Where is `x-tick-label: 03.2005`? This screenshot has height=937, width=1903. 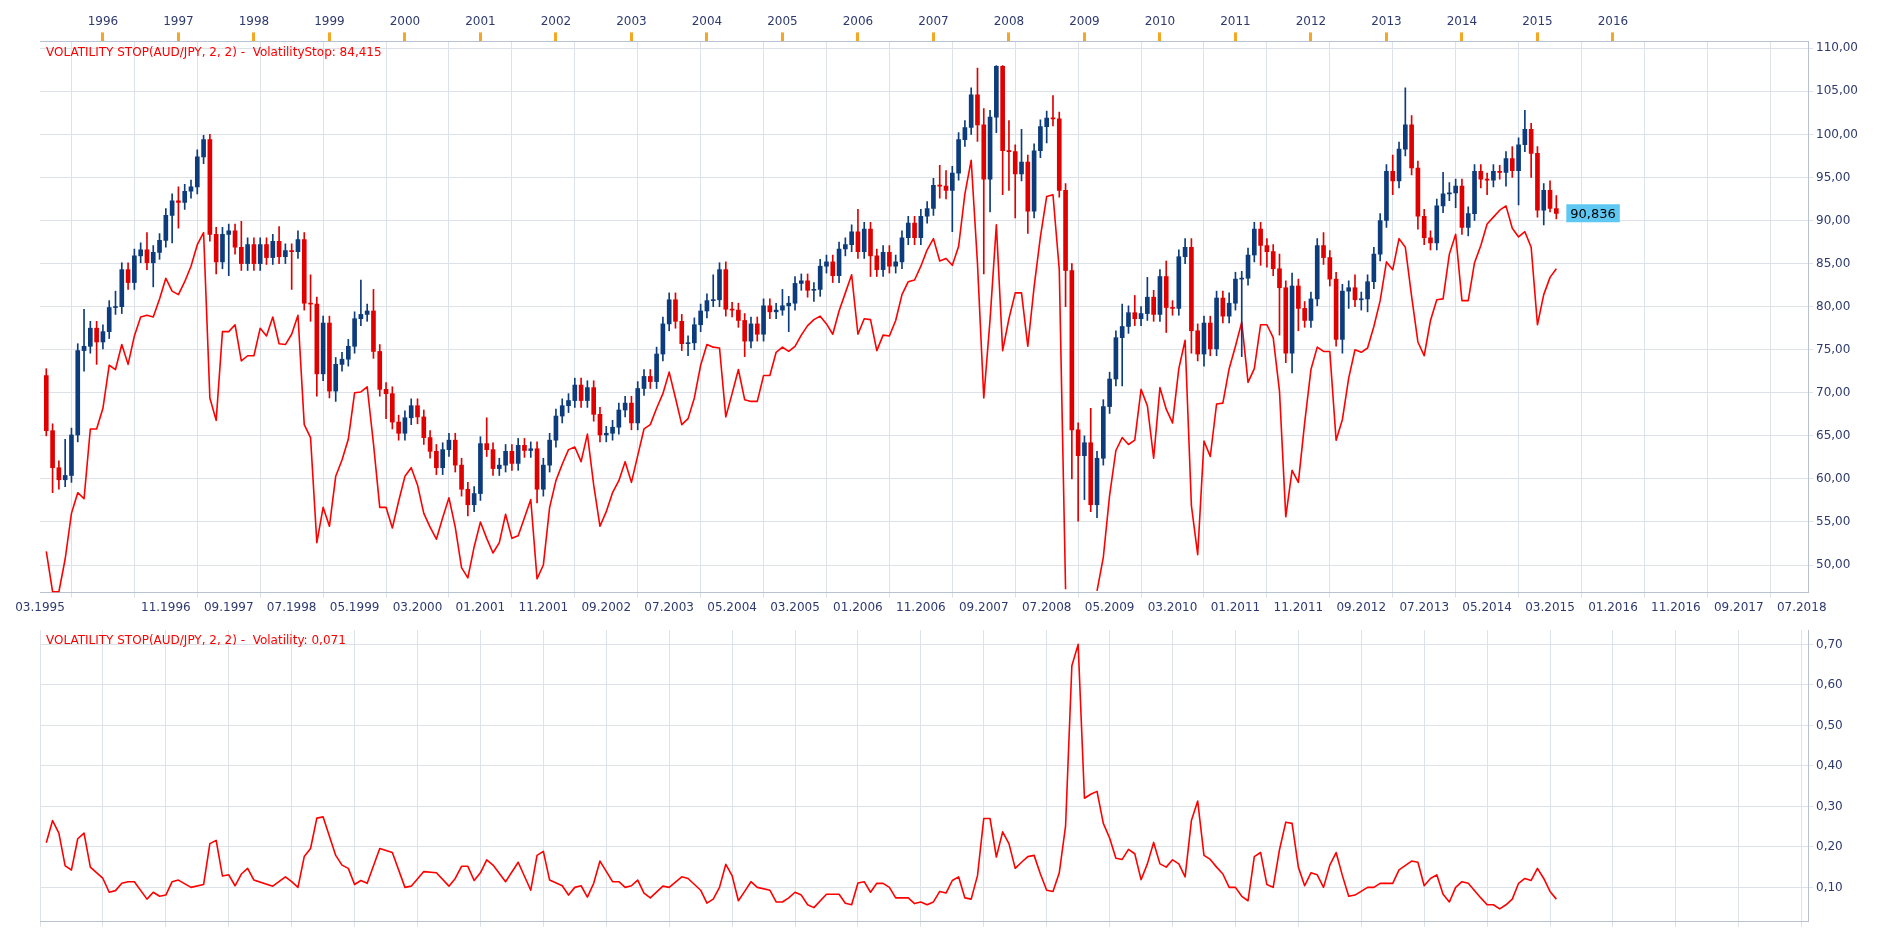 x-tick-label: 03.2005 is located at coordinates (795, 606).